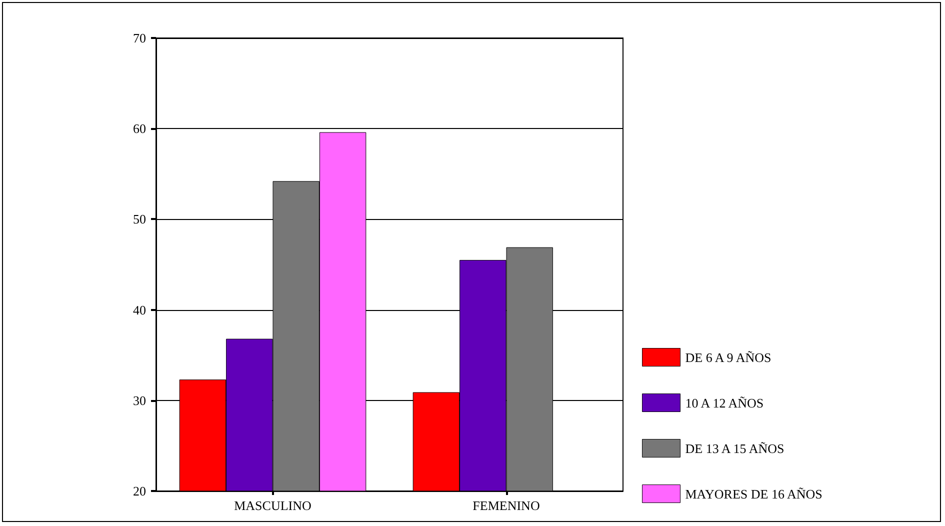 The width and height of the screenshot is (945, 526). What do you see at coordinates (506, 505) in the screenshot?
I see `x-tick-label: FEMENINO` at bounding box center [506, 505].